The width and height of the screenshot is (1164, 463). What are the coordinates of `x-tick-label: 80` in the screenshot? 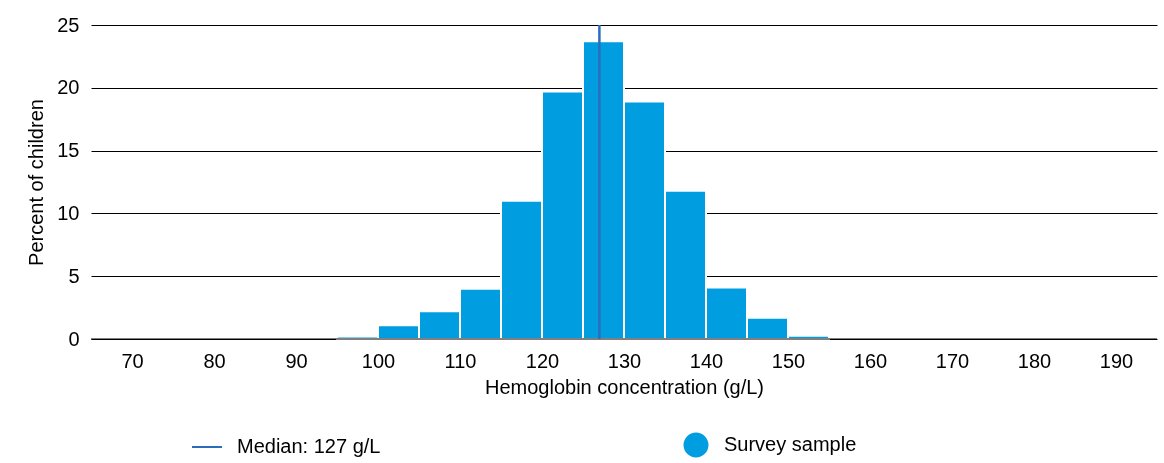 It's located at (214, 360).